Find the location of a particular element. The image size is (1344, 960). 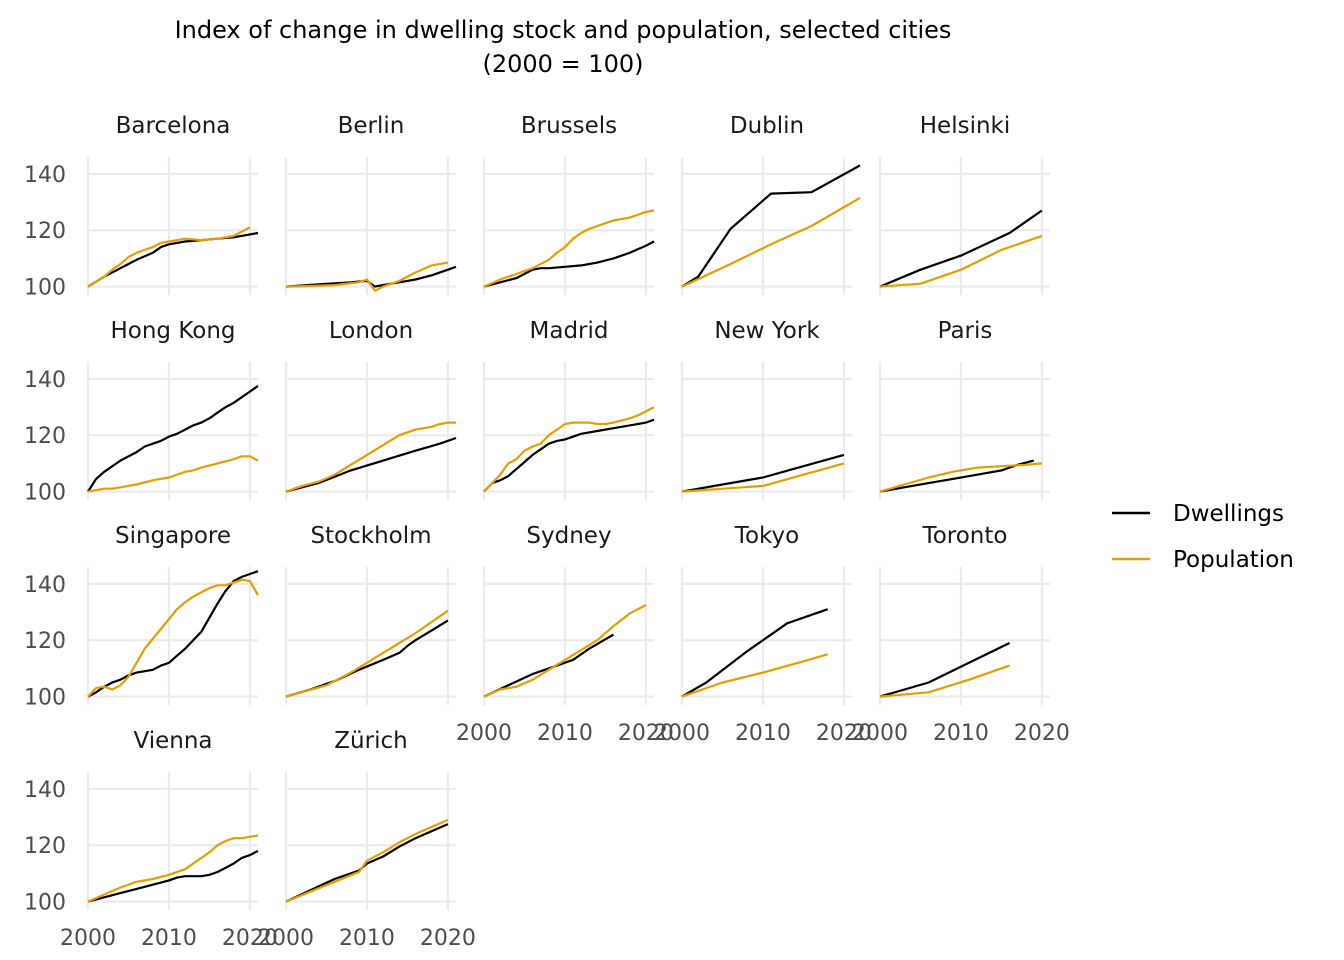

panel-hong-kong: Hong Kong 100 120 140 is located at coordinates (141, 412).